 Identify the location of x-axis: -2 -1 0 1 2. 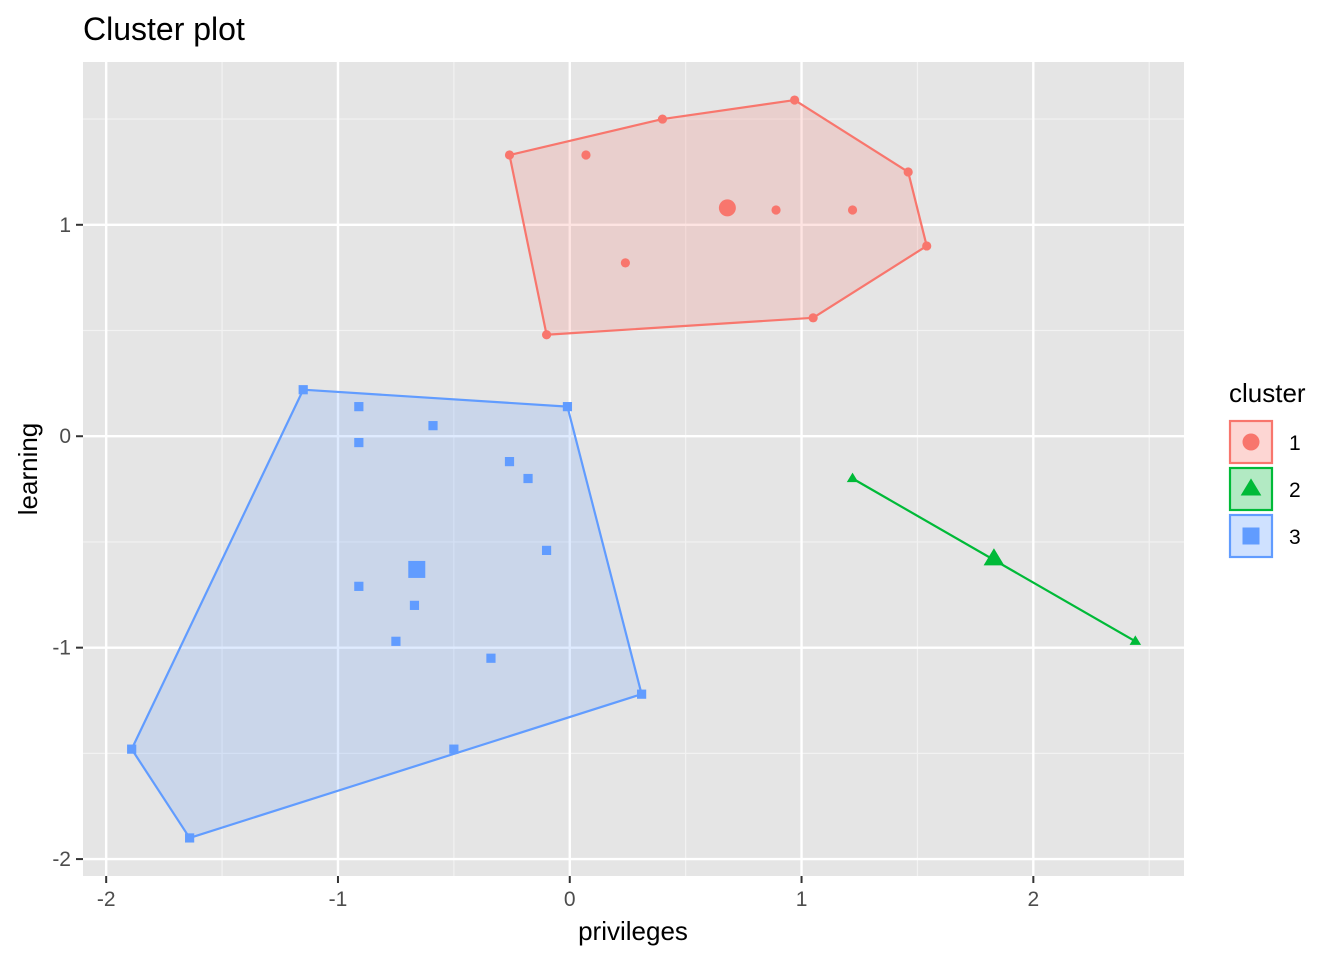
(568, 893).